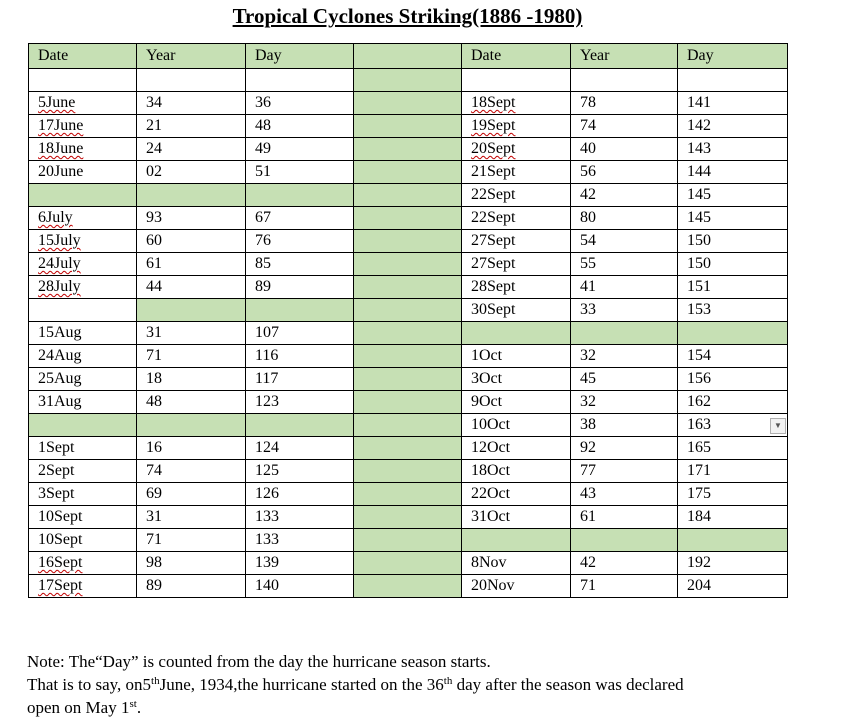 The width and height of the screenshot is (858, 719). Describe the element at coordinates (732, 517) in the screenshot. I see `cell-right-day: 184` at that location.